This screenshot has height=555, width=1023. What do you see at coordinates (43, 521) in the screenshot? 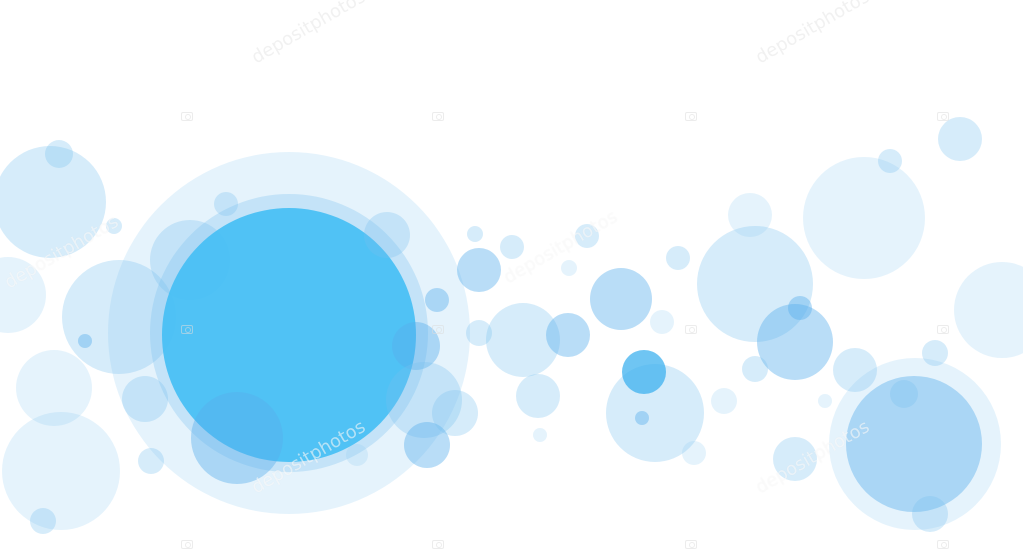
I see `left-tiny-bubble` at bounding box center [43, 521].